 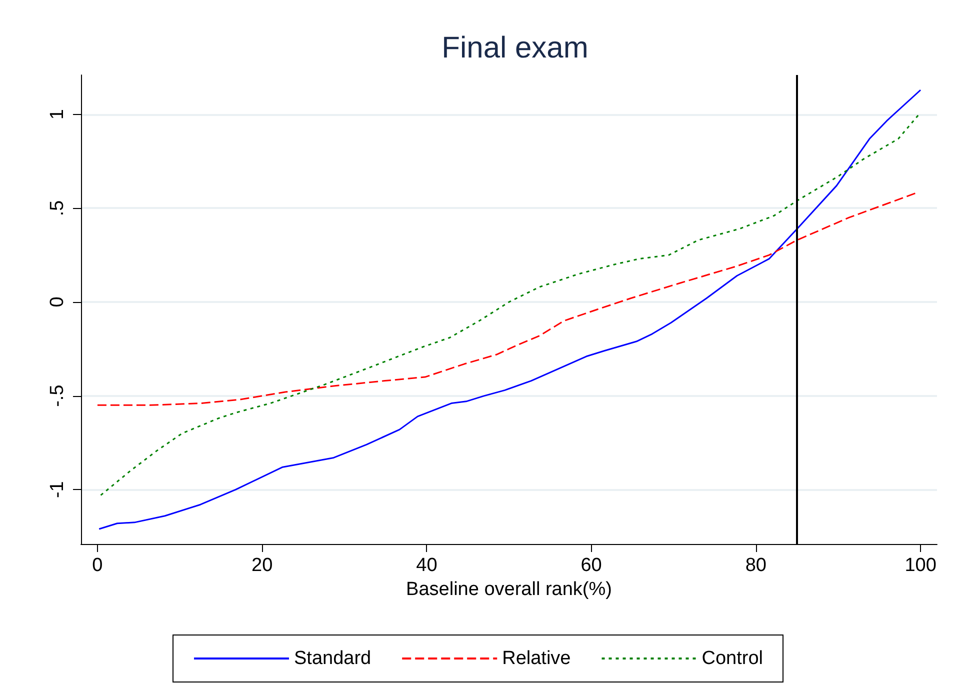 I want to click on x-axis-title: Baseline overall rank(%), so click(x=509, y=589).